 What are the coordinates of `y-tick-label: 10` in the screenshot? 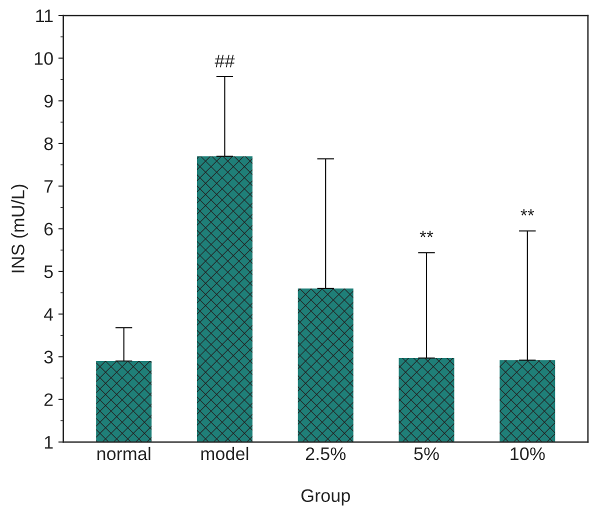 It's located at (43, 58).